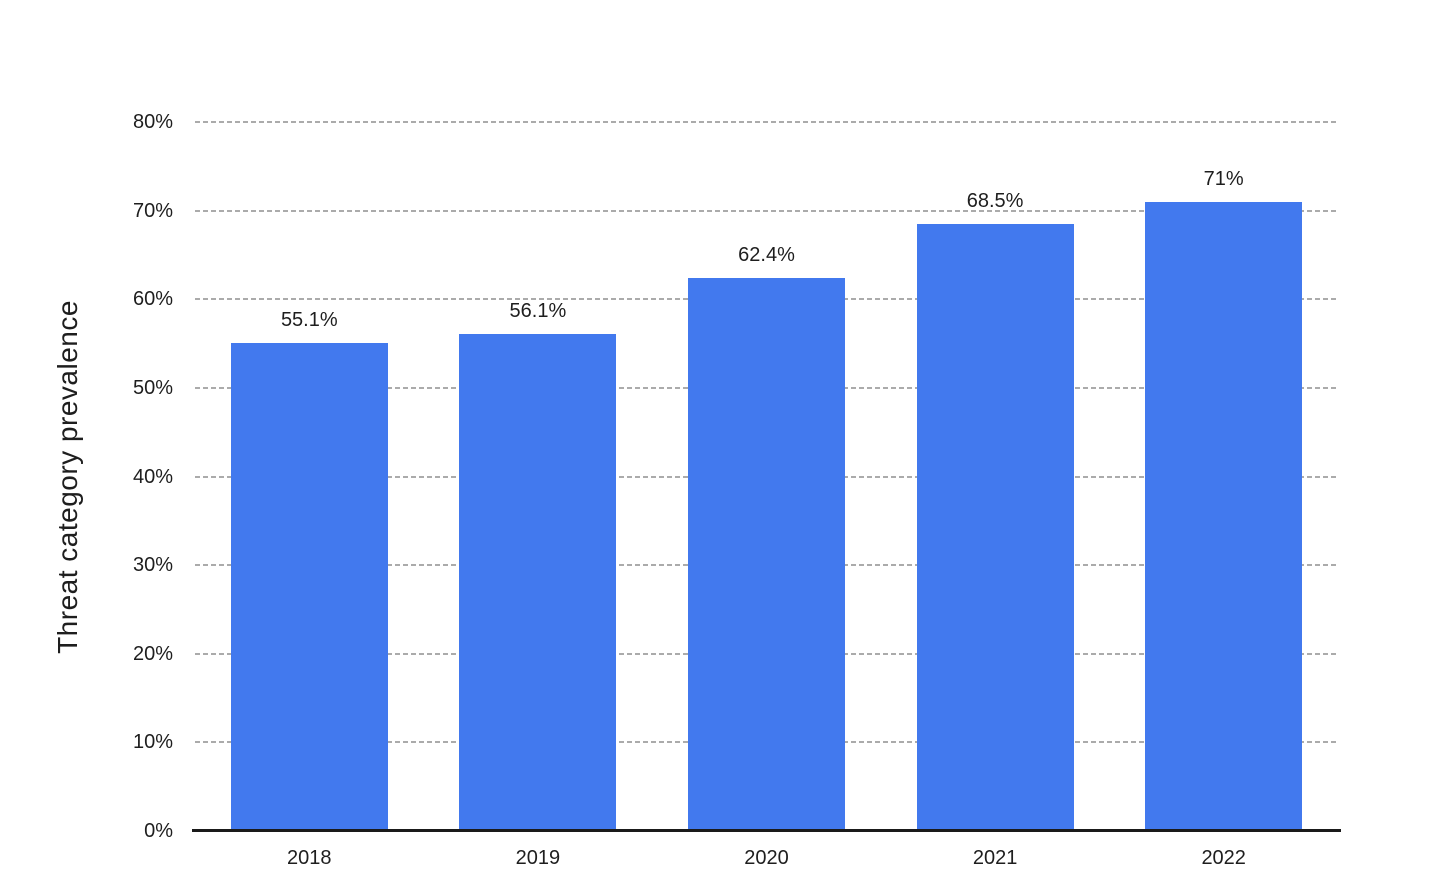 Image resolution: width=1434 pixels, height=893 pixels. I want to click on y-tick-label-0%: 0%, so click(158, 831).